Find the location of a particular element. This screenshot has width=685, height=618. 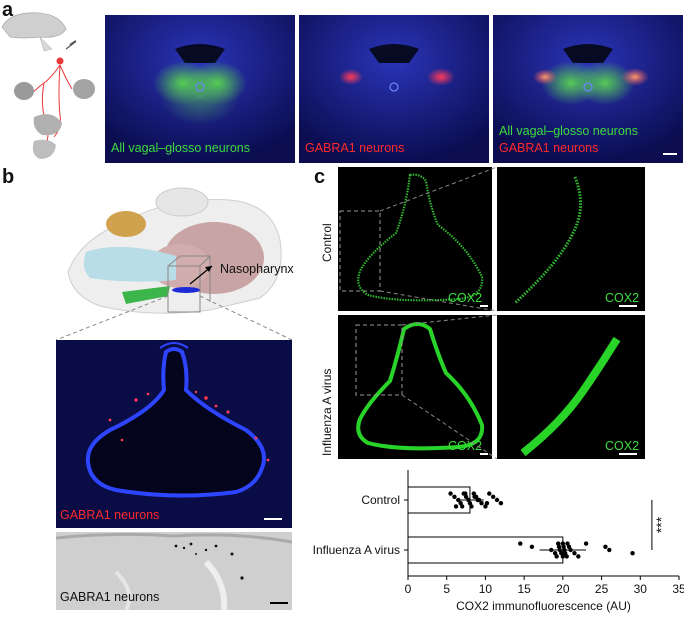

x-tick-label: 35 is located at coordinates (678, 589).